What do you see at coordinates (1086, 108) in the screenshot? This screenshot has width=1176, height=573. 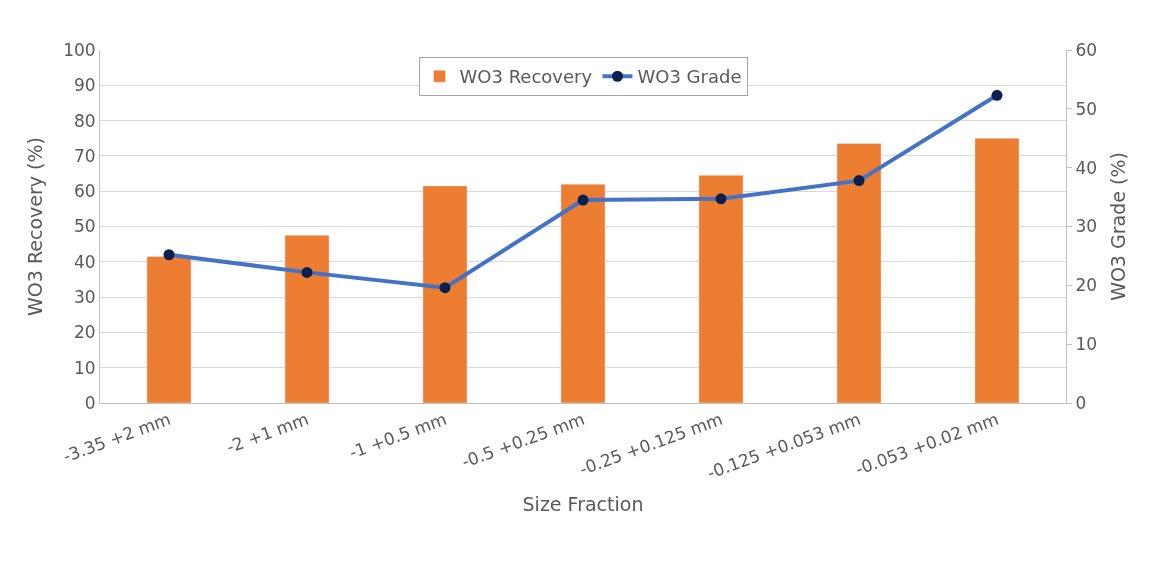 I see `y2-tick-label: 50` at bounding box center [1086, 108].